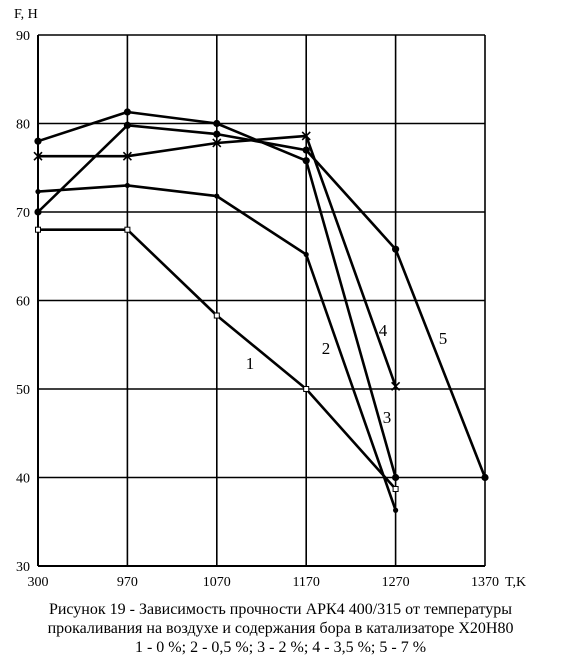 This screenshot has width=561, height=667. Describe the element at coordinates (38, 582) in the screenshot. I see `x-tick-label: 300` at that location.